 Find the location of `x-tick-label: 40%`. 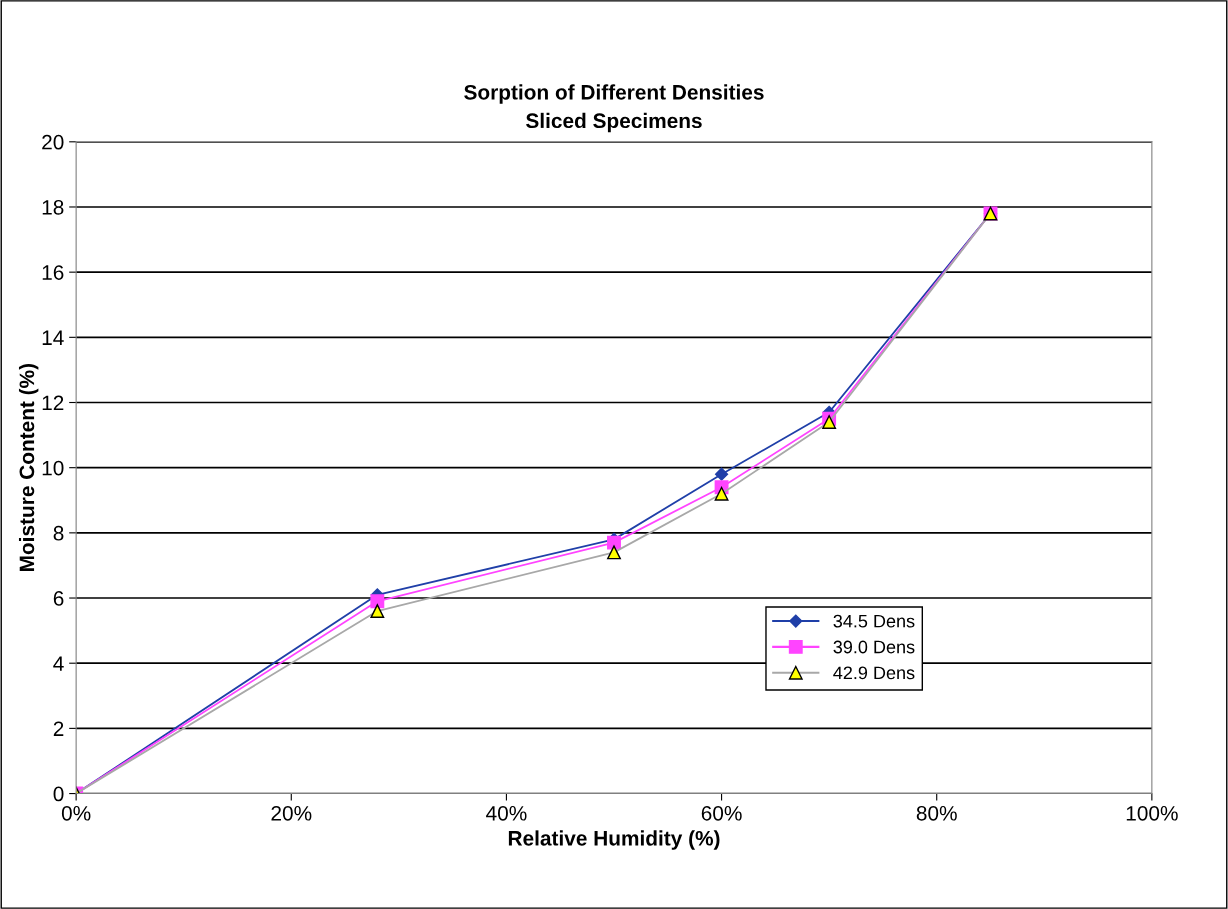

x-tick-label: 40% is located at coordinates (506, 813).